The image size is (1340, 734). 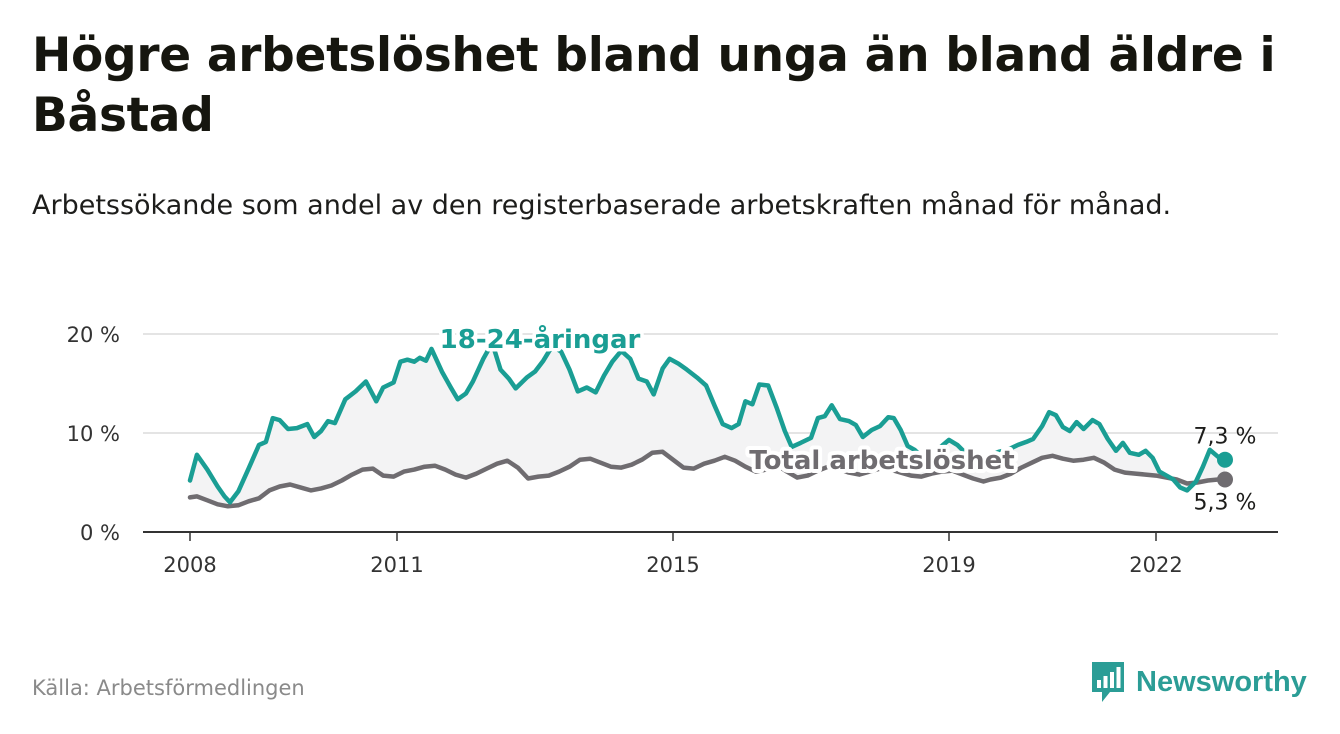 I want to click on x-tick-label: 2022, so click(x=1155, y=565).